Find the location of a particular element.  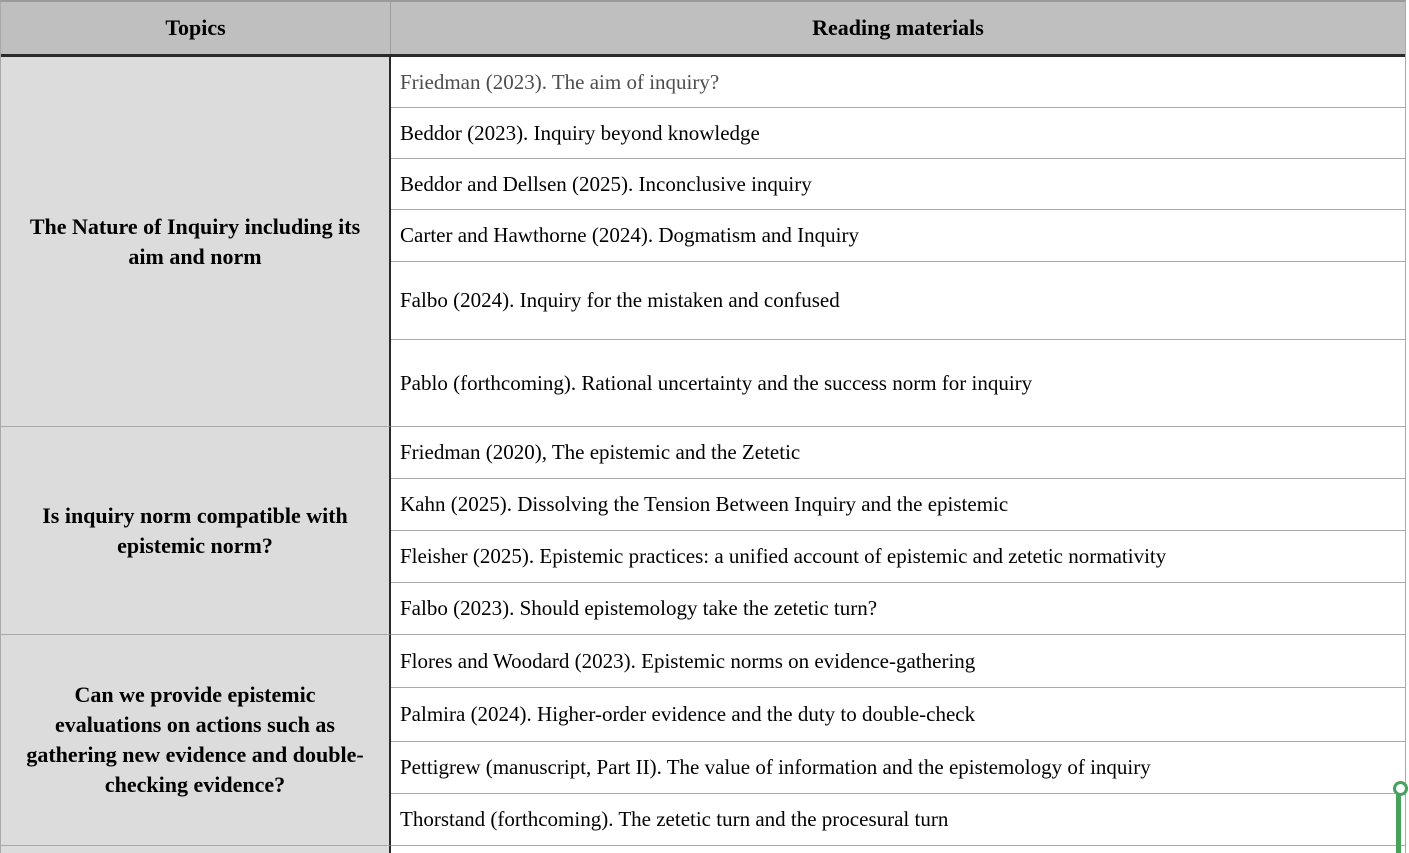

column-header-readings-label: Reading materials is located at coordinates (898, 27).